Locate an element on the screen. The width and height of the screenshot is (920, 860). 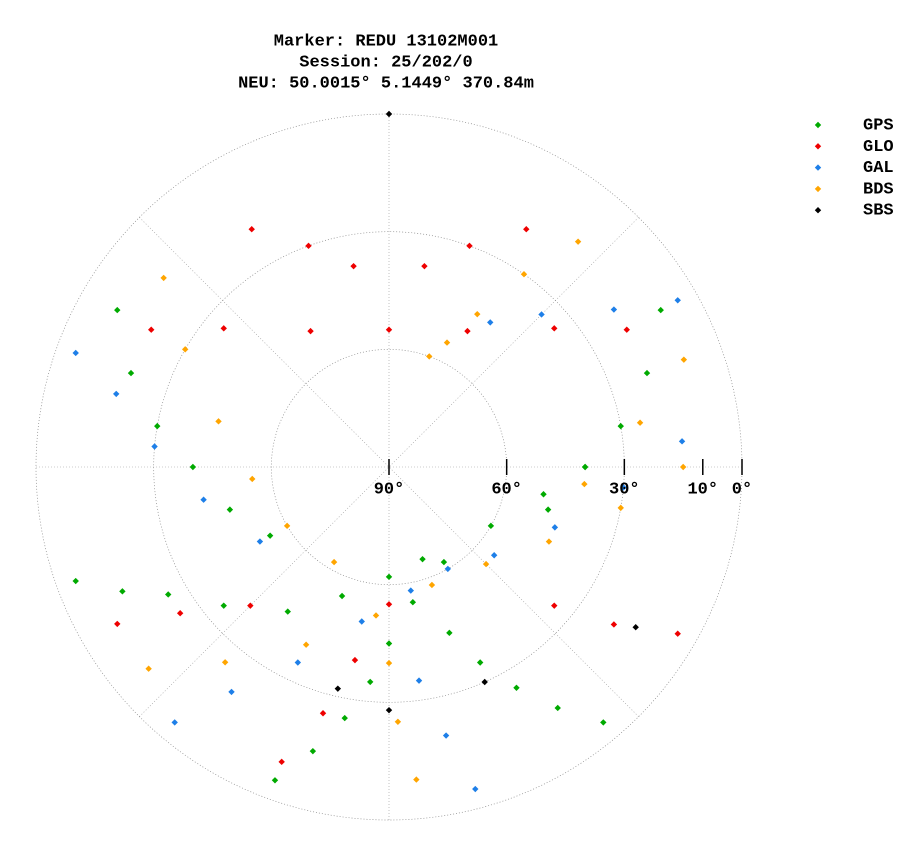
legend-label: BDS is located at coordinates (878, 189).